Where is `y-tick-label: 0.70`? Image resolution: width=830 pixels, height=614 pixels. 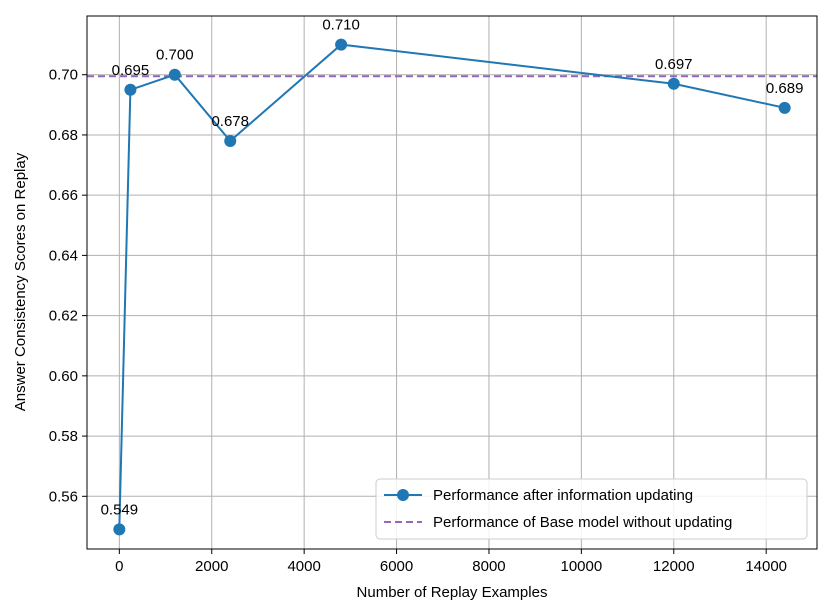 y-tick-label: 0.70 is located at coordinates (63, 75).